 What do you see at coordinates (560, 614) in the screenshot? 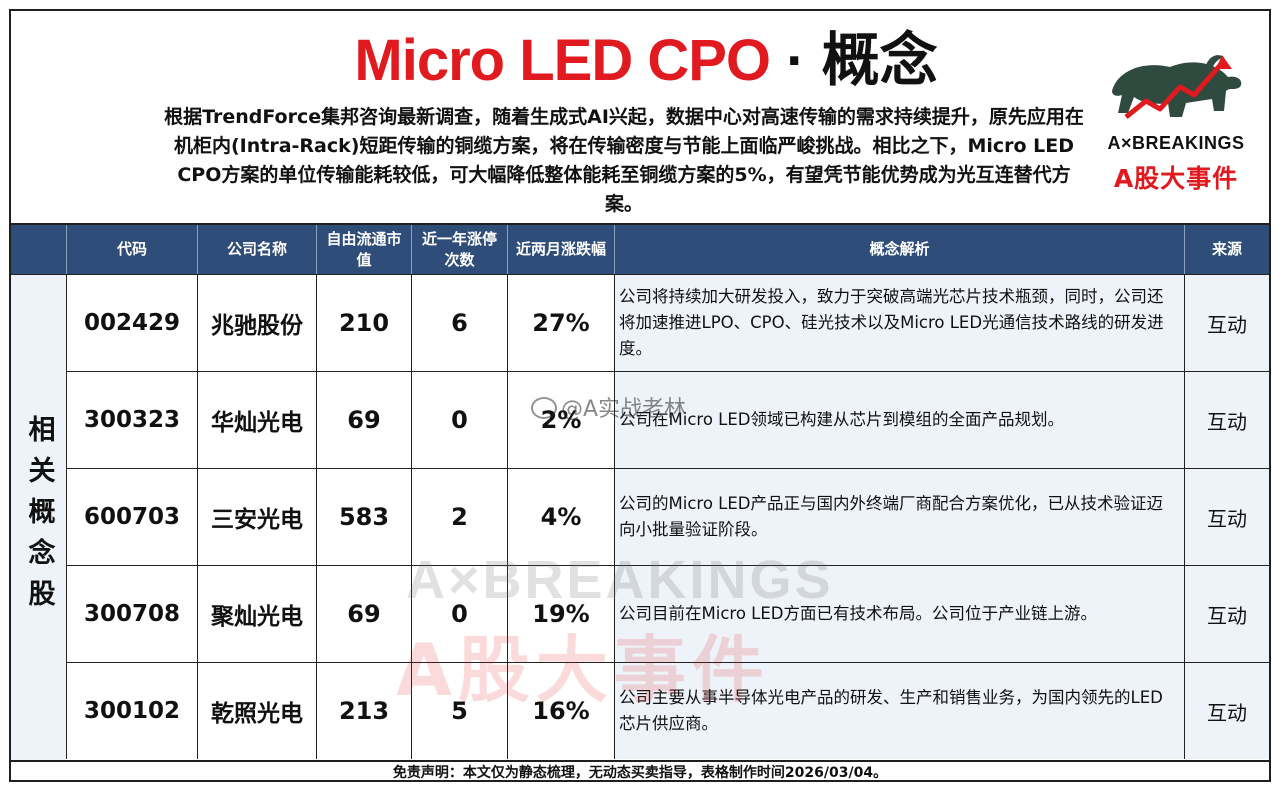
I see `cell-change: 19%` at bounding box center [560, 614].